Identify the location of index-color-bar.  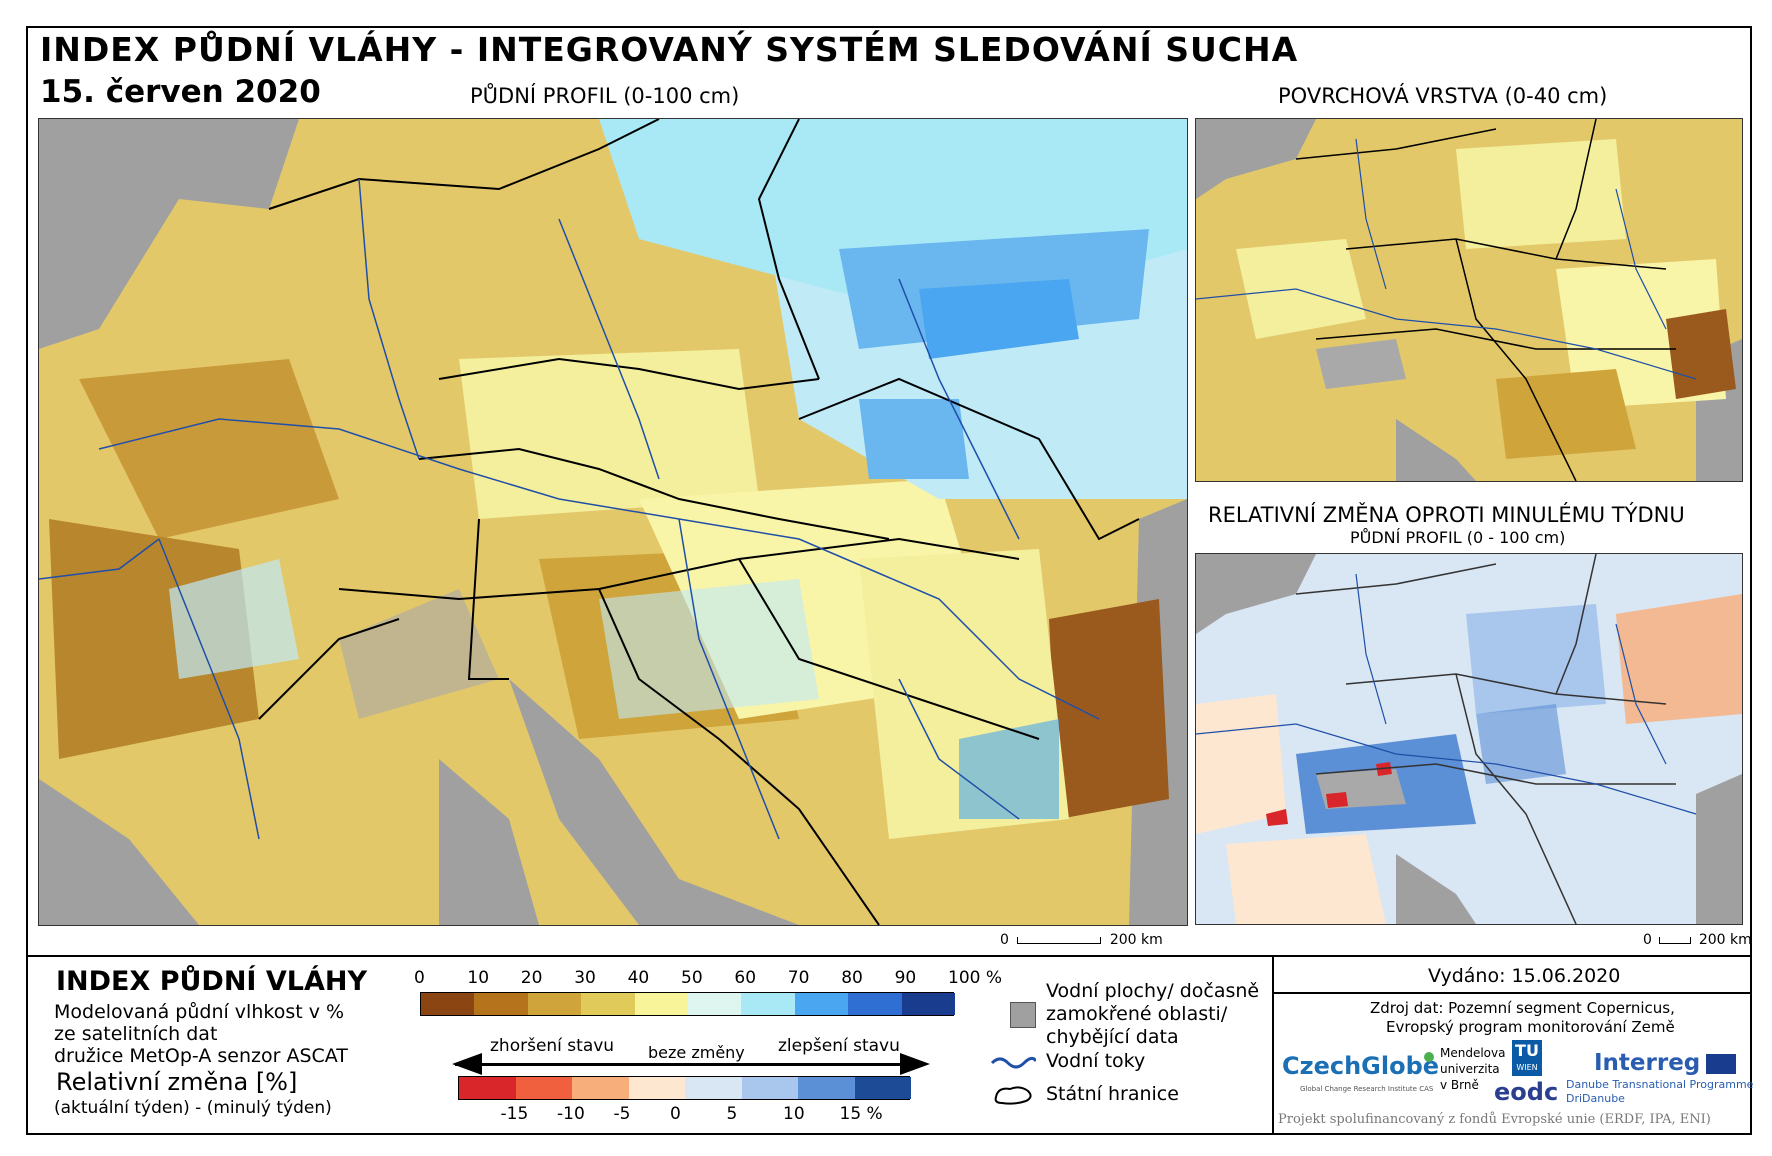
(687, 1004).